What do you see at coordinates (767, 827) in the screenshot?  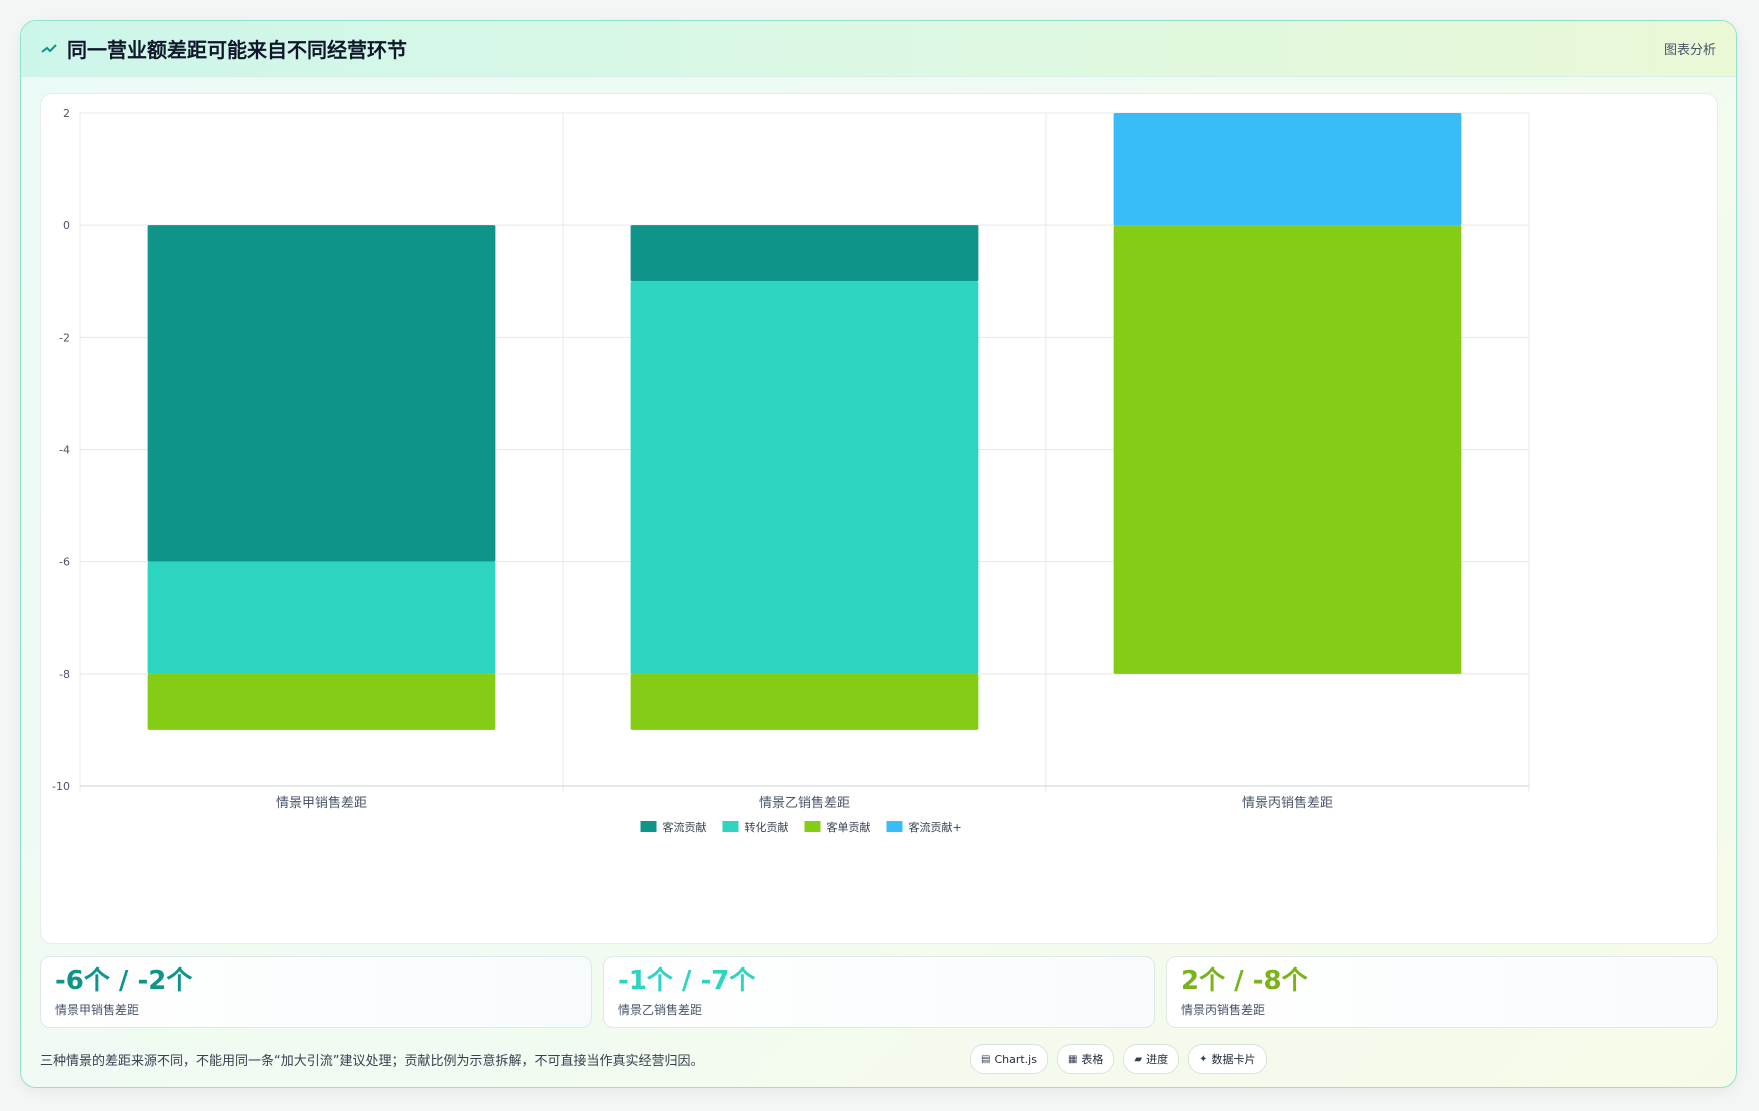 I see `legend-label: 转化贡献` at bounding box center [767, 827].